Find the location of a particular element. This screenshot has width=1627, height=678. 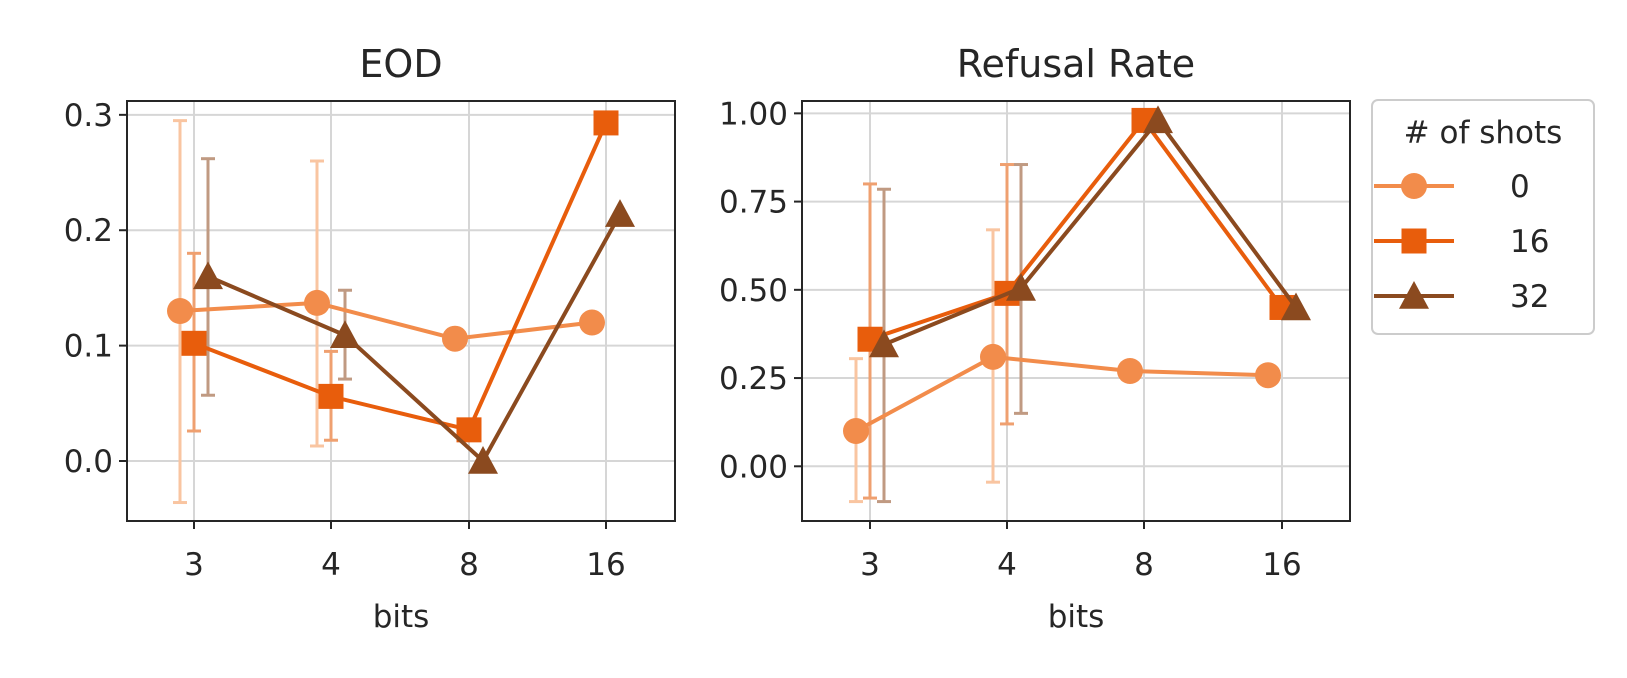

y-tick-label: 0.2 is located at coordinates (88, 231).